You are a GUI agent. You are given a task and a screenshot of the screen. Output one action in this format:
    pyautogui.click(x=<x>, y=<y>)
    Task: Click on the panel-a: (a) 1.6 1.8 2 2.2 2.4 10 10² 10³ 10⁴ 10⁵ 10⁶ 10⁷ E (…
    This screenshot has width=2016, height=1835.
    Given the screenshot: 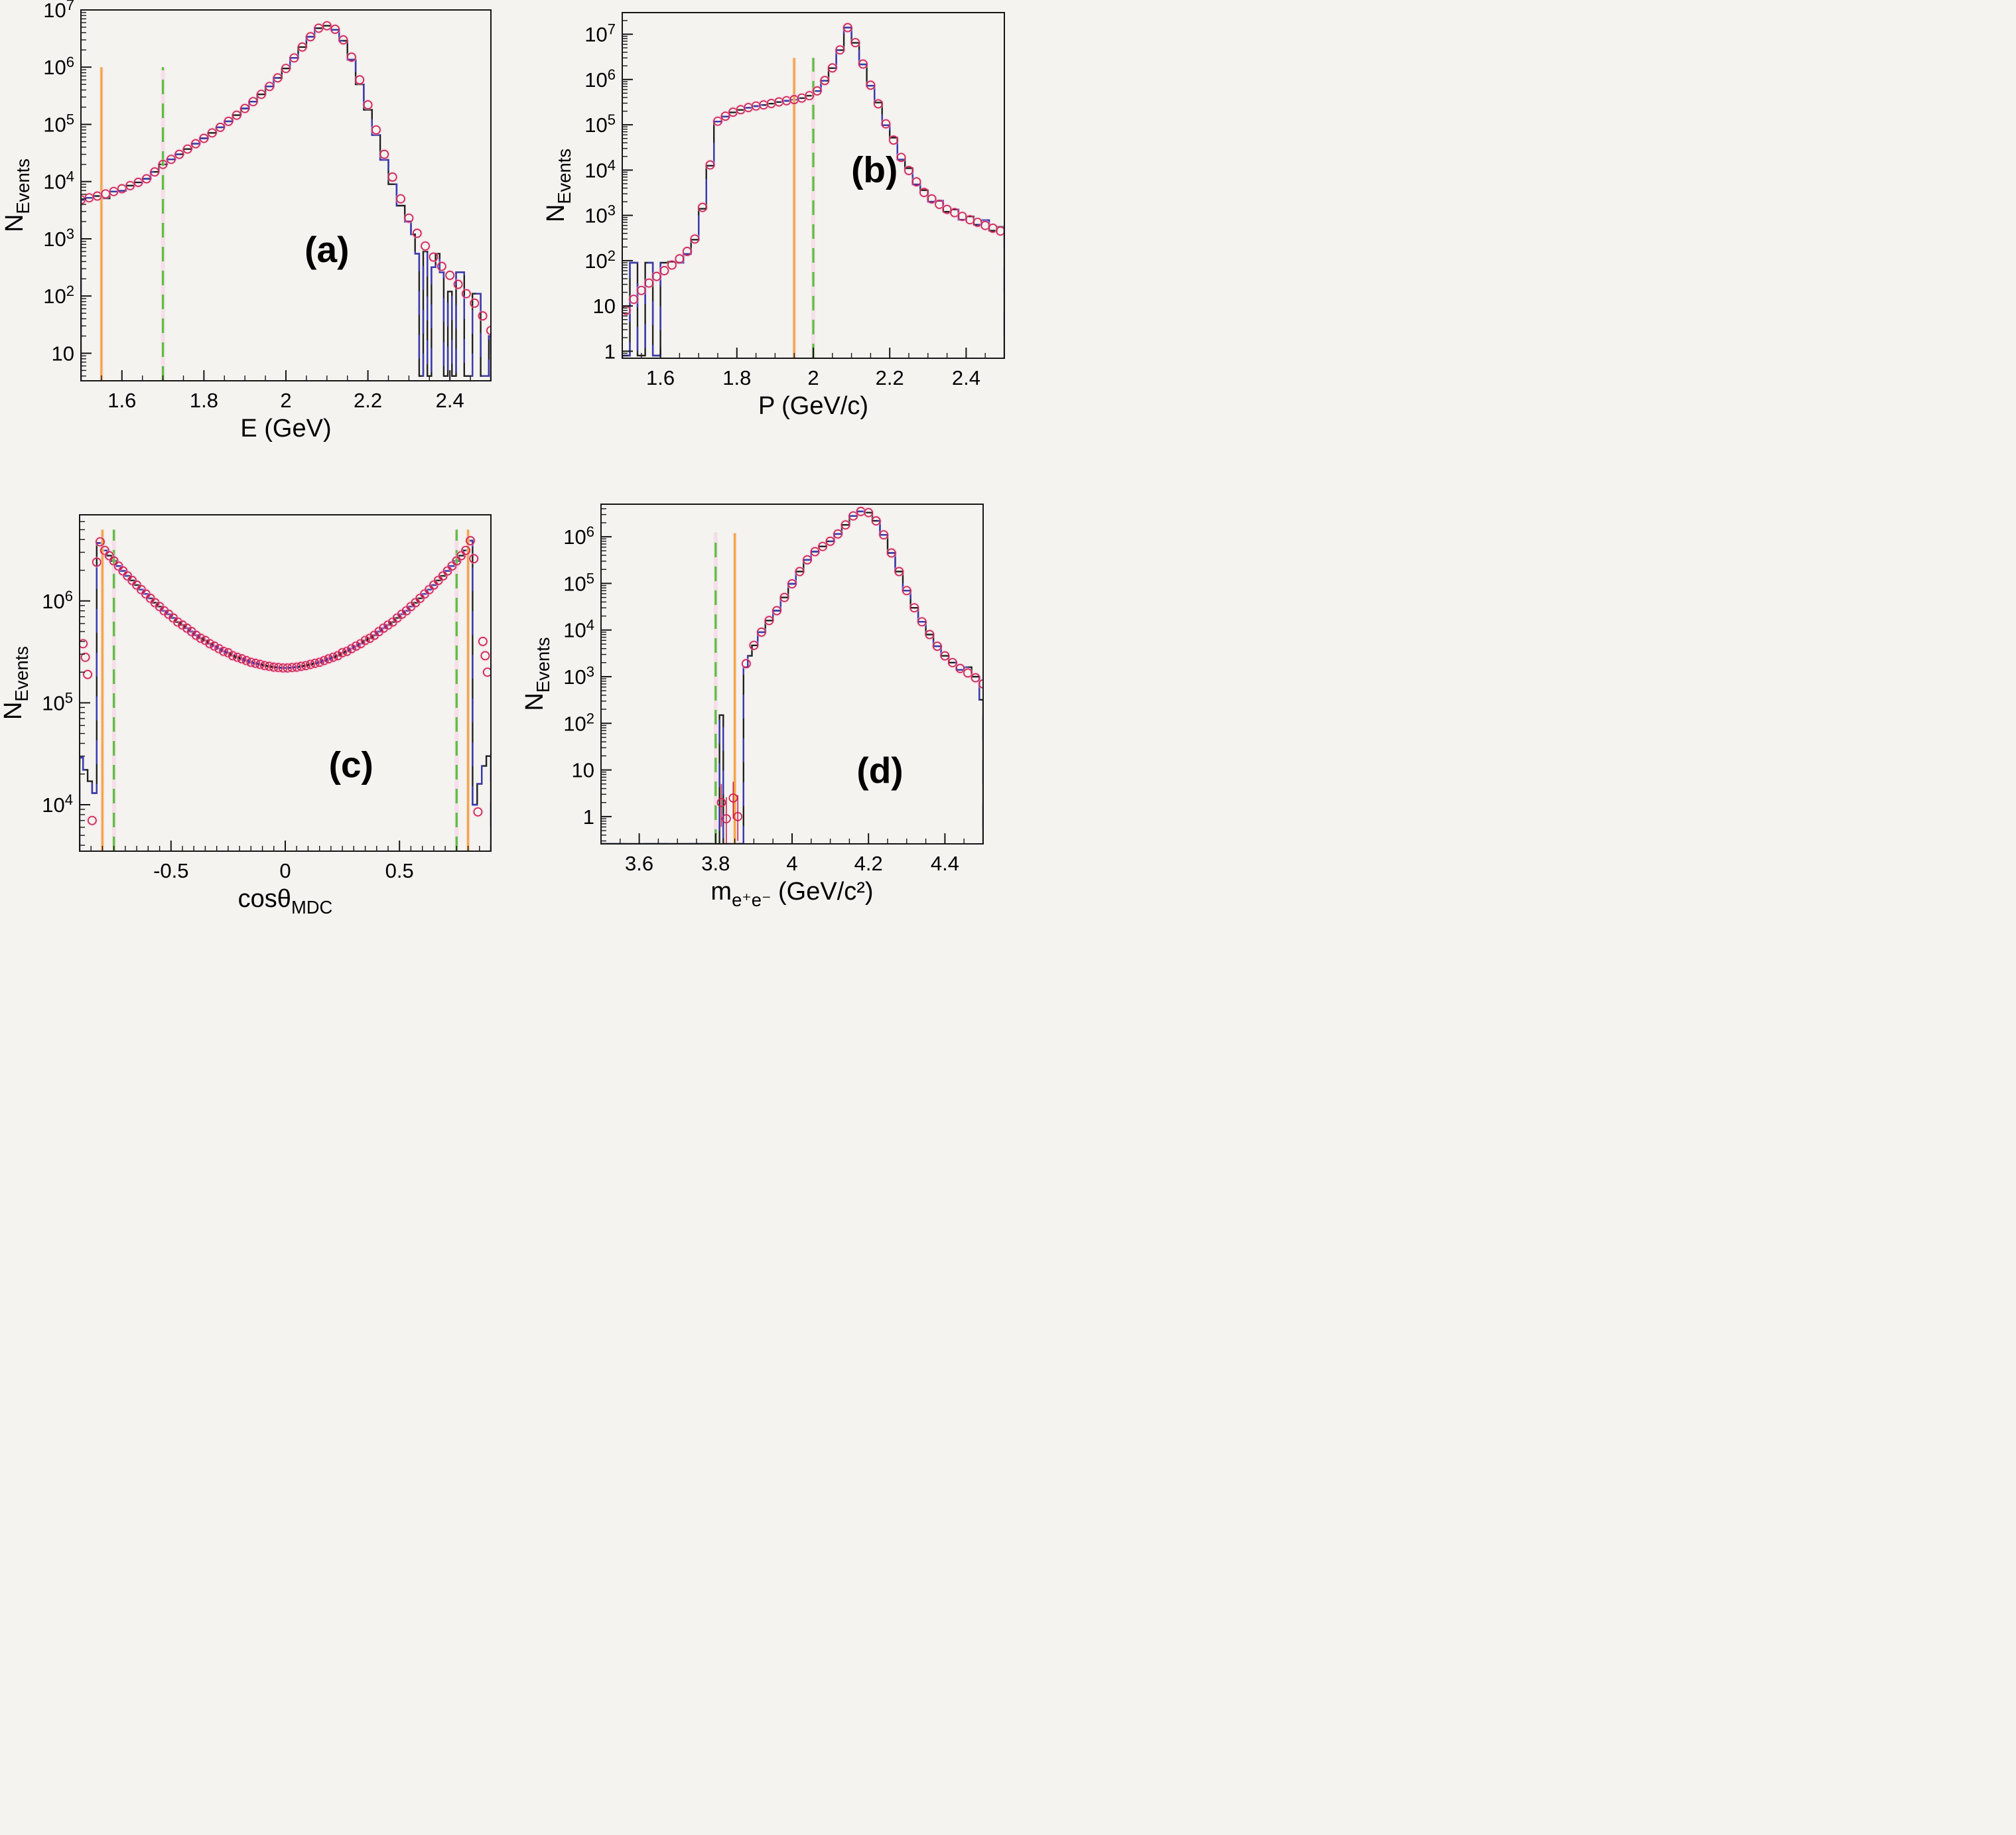 What is the action you would take?
    pyautogui.click(x=252, y=229)
    